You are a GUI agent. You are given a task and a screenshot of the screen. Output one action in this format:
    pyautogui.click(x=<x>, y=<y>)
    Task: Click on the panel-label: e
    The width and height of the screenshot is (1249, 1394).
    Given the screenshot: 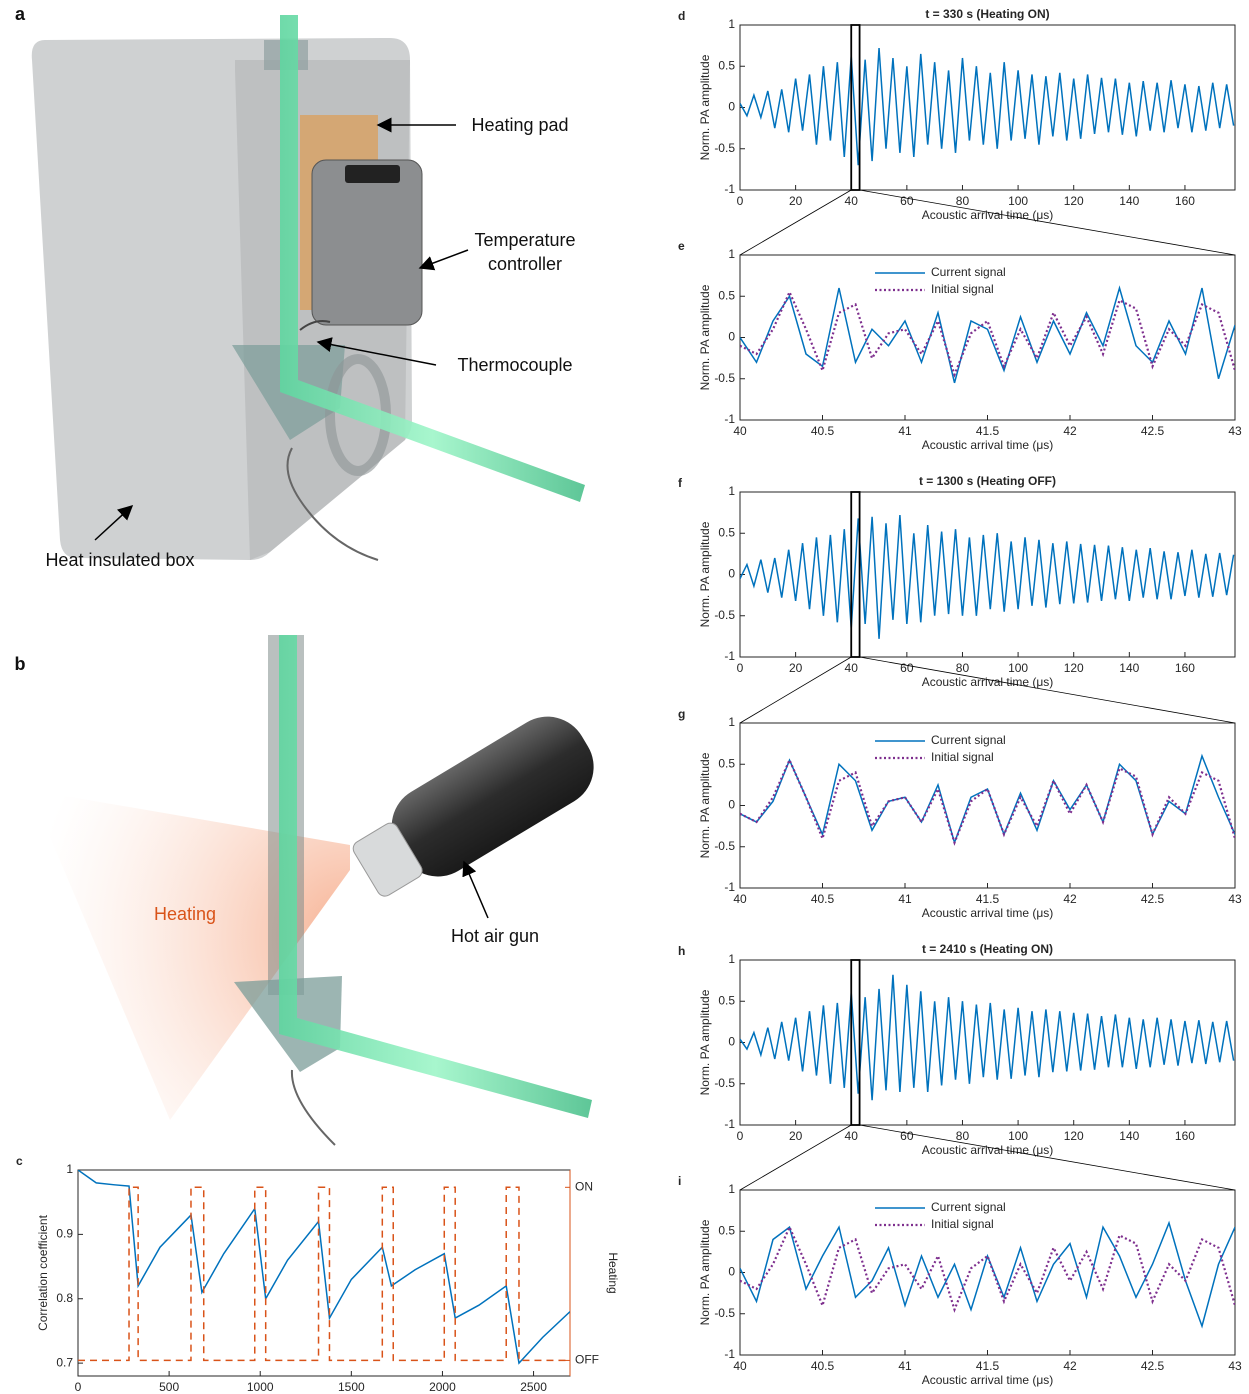 What is the action you would take?
    pyautogui.click(x=681, y=246)
    